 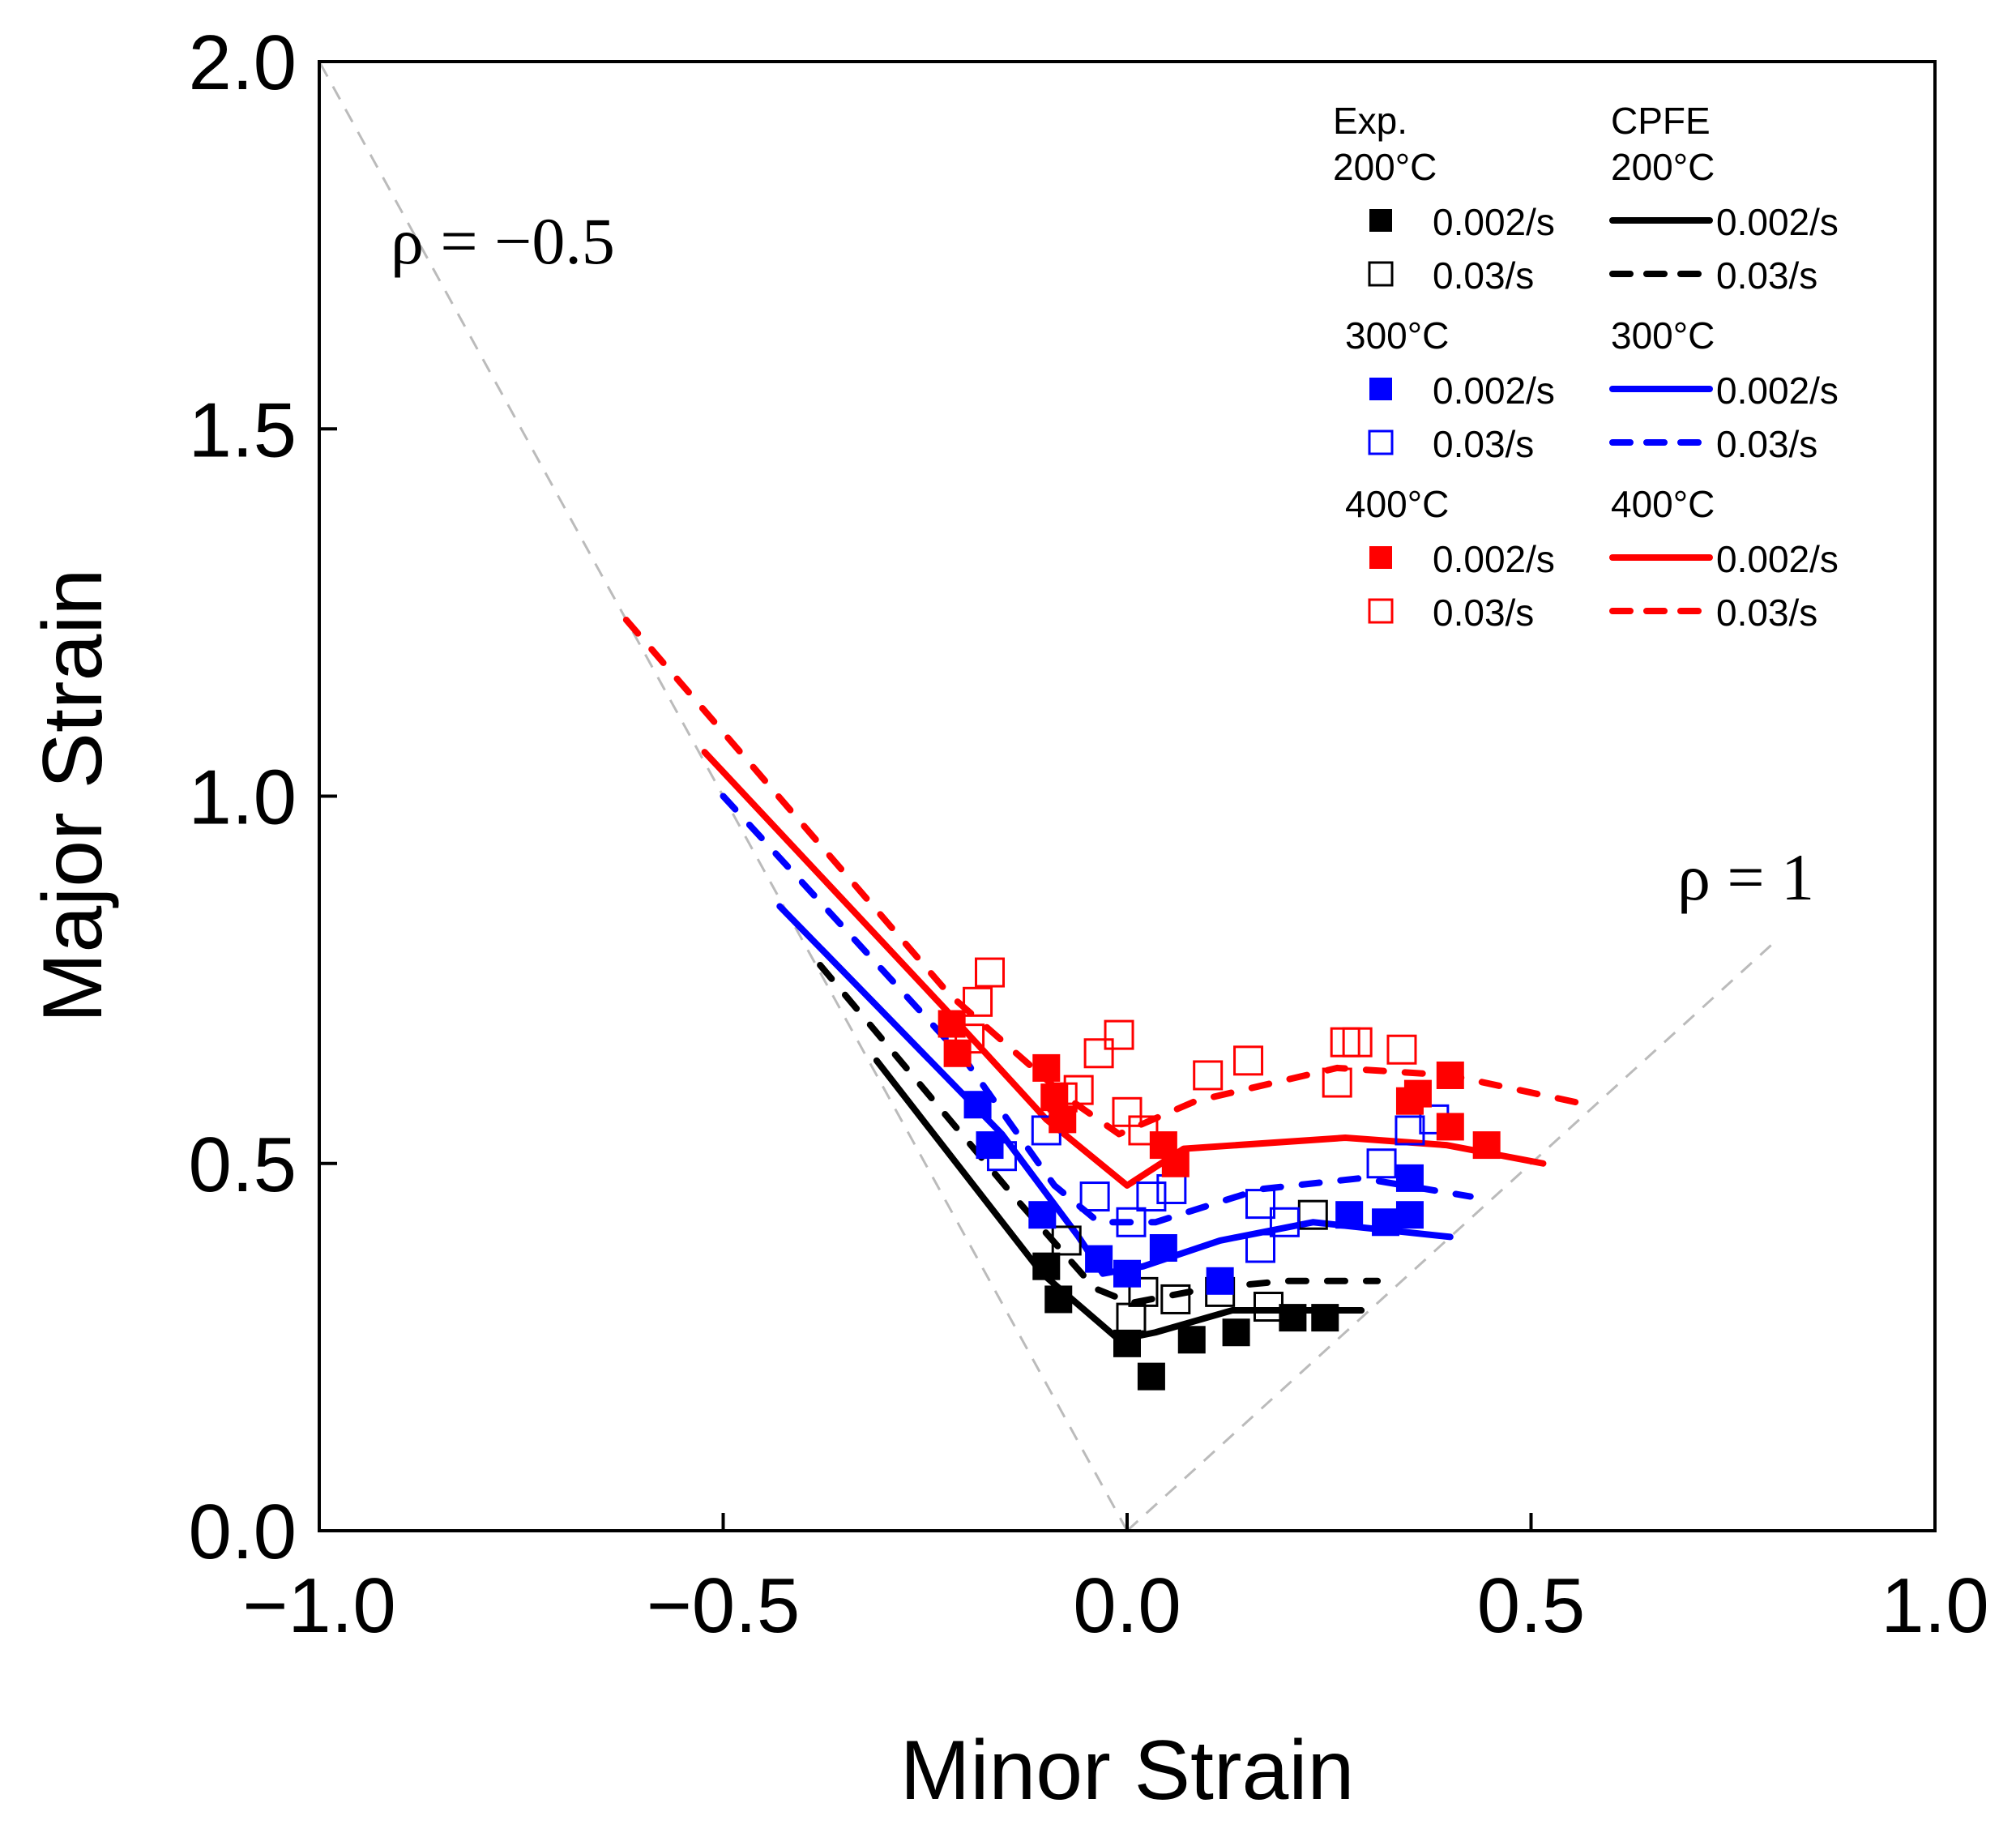 I want to click on legend-cpfe-temp: 200°C, so click(x=1663, y=167).